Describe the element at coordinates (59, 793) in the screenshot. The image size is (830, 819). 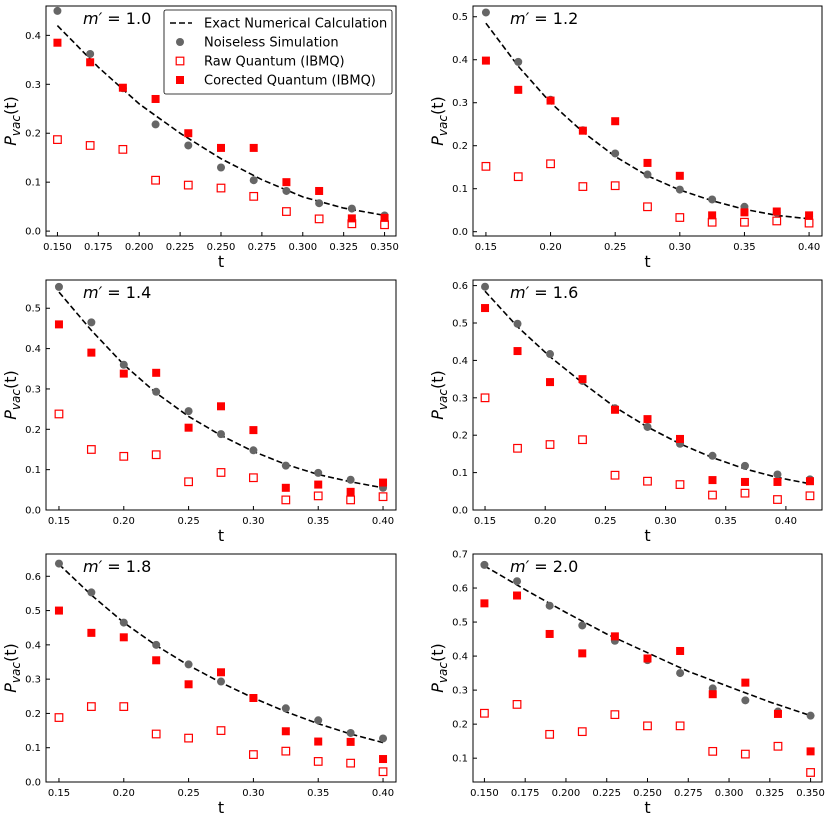
I see `x-tick-label: 0.15` at that location.